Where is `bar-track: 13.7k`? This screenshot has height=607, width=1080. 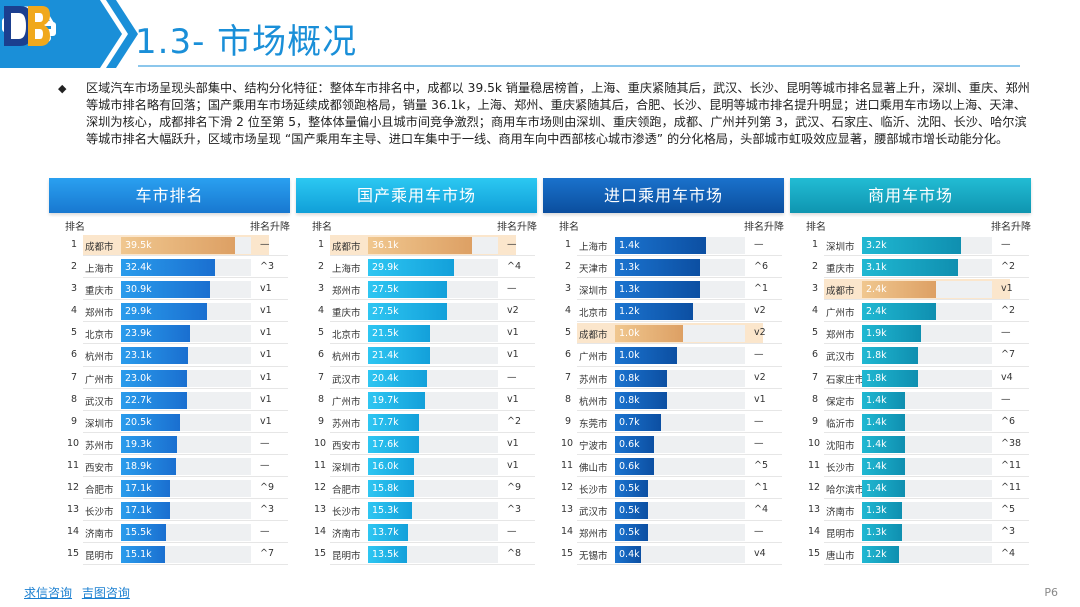 bar-track: 13.7k is located at coordinates (433, 533).